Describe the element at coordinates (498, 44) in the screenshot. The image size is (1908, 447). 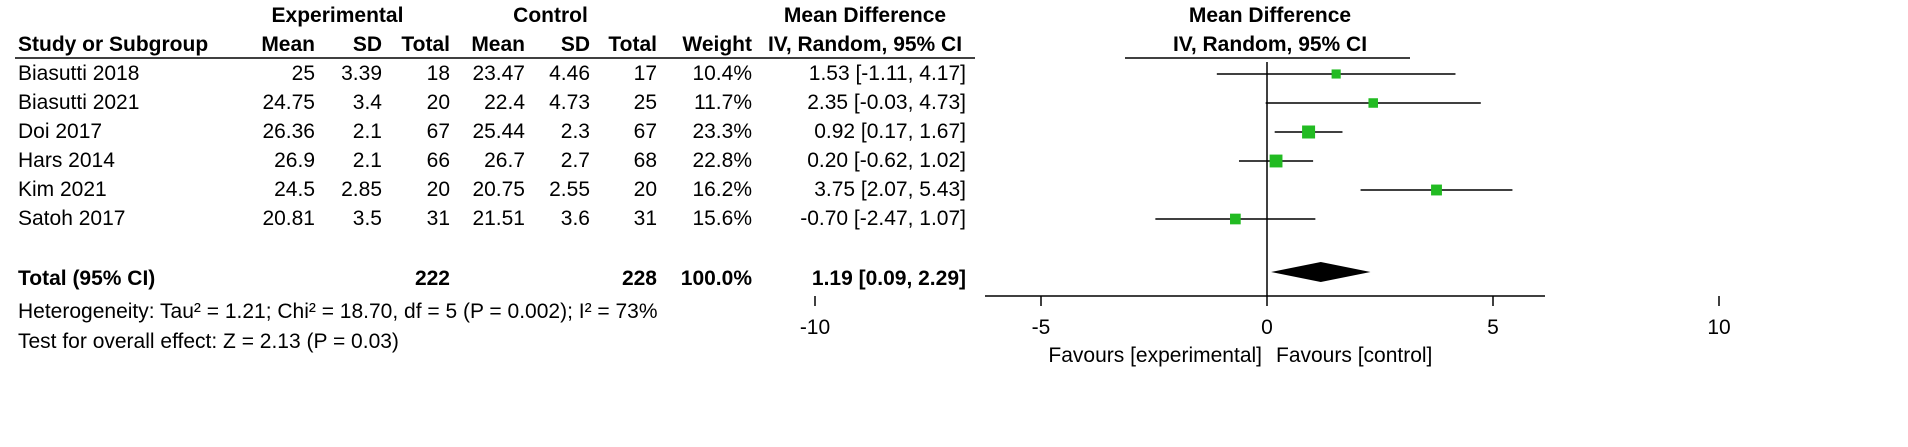
I see `header-ctl-mean: Mean` at that location.